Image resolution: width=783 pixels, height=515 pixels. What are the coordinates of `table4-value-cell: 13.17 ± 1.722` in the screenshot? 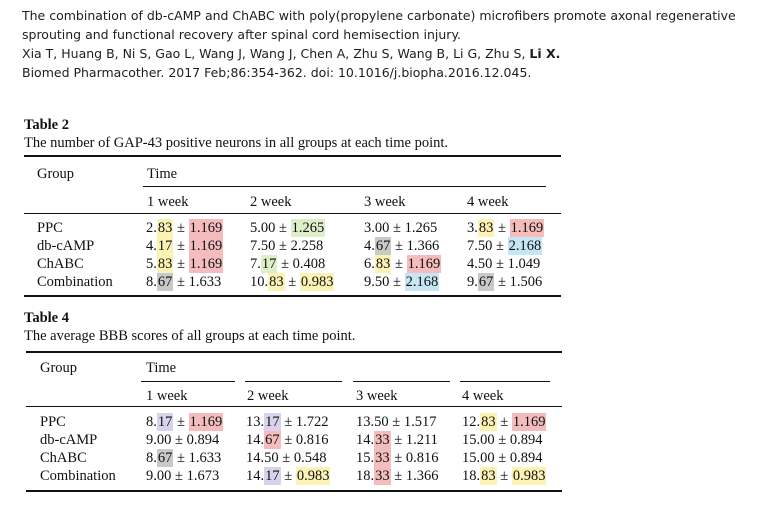 It's located at (287, 422).